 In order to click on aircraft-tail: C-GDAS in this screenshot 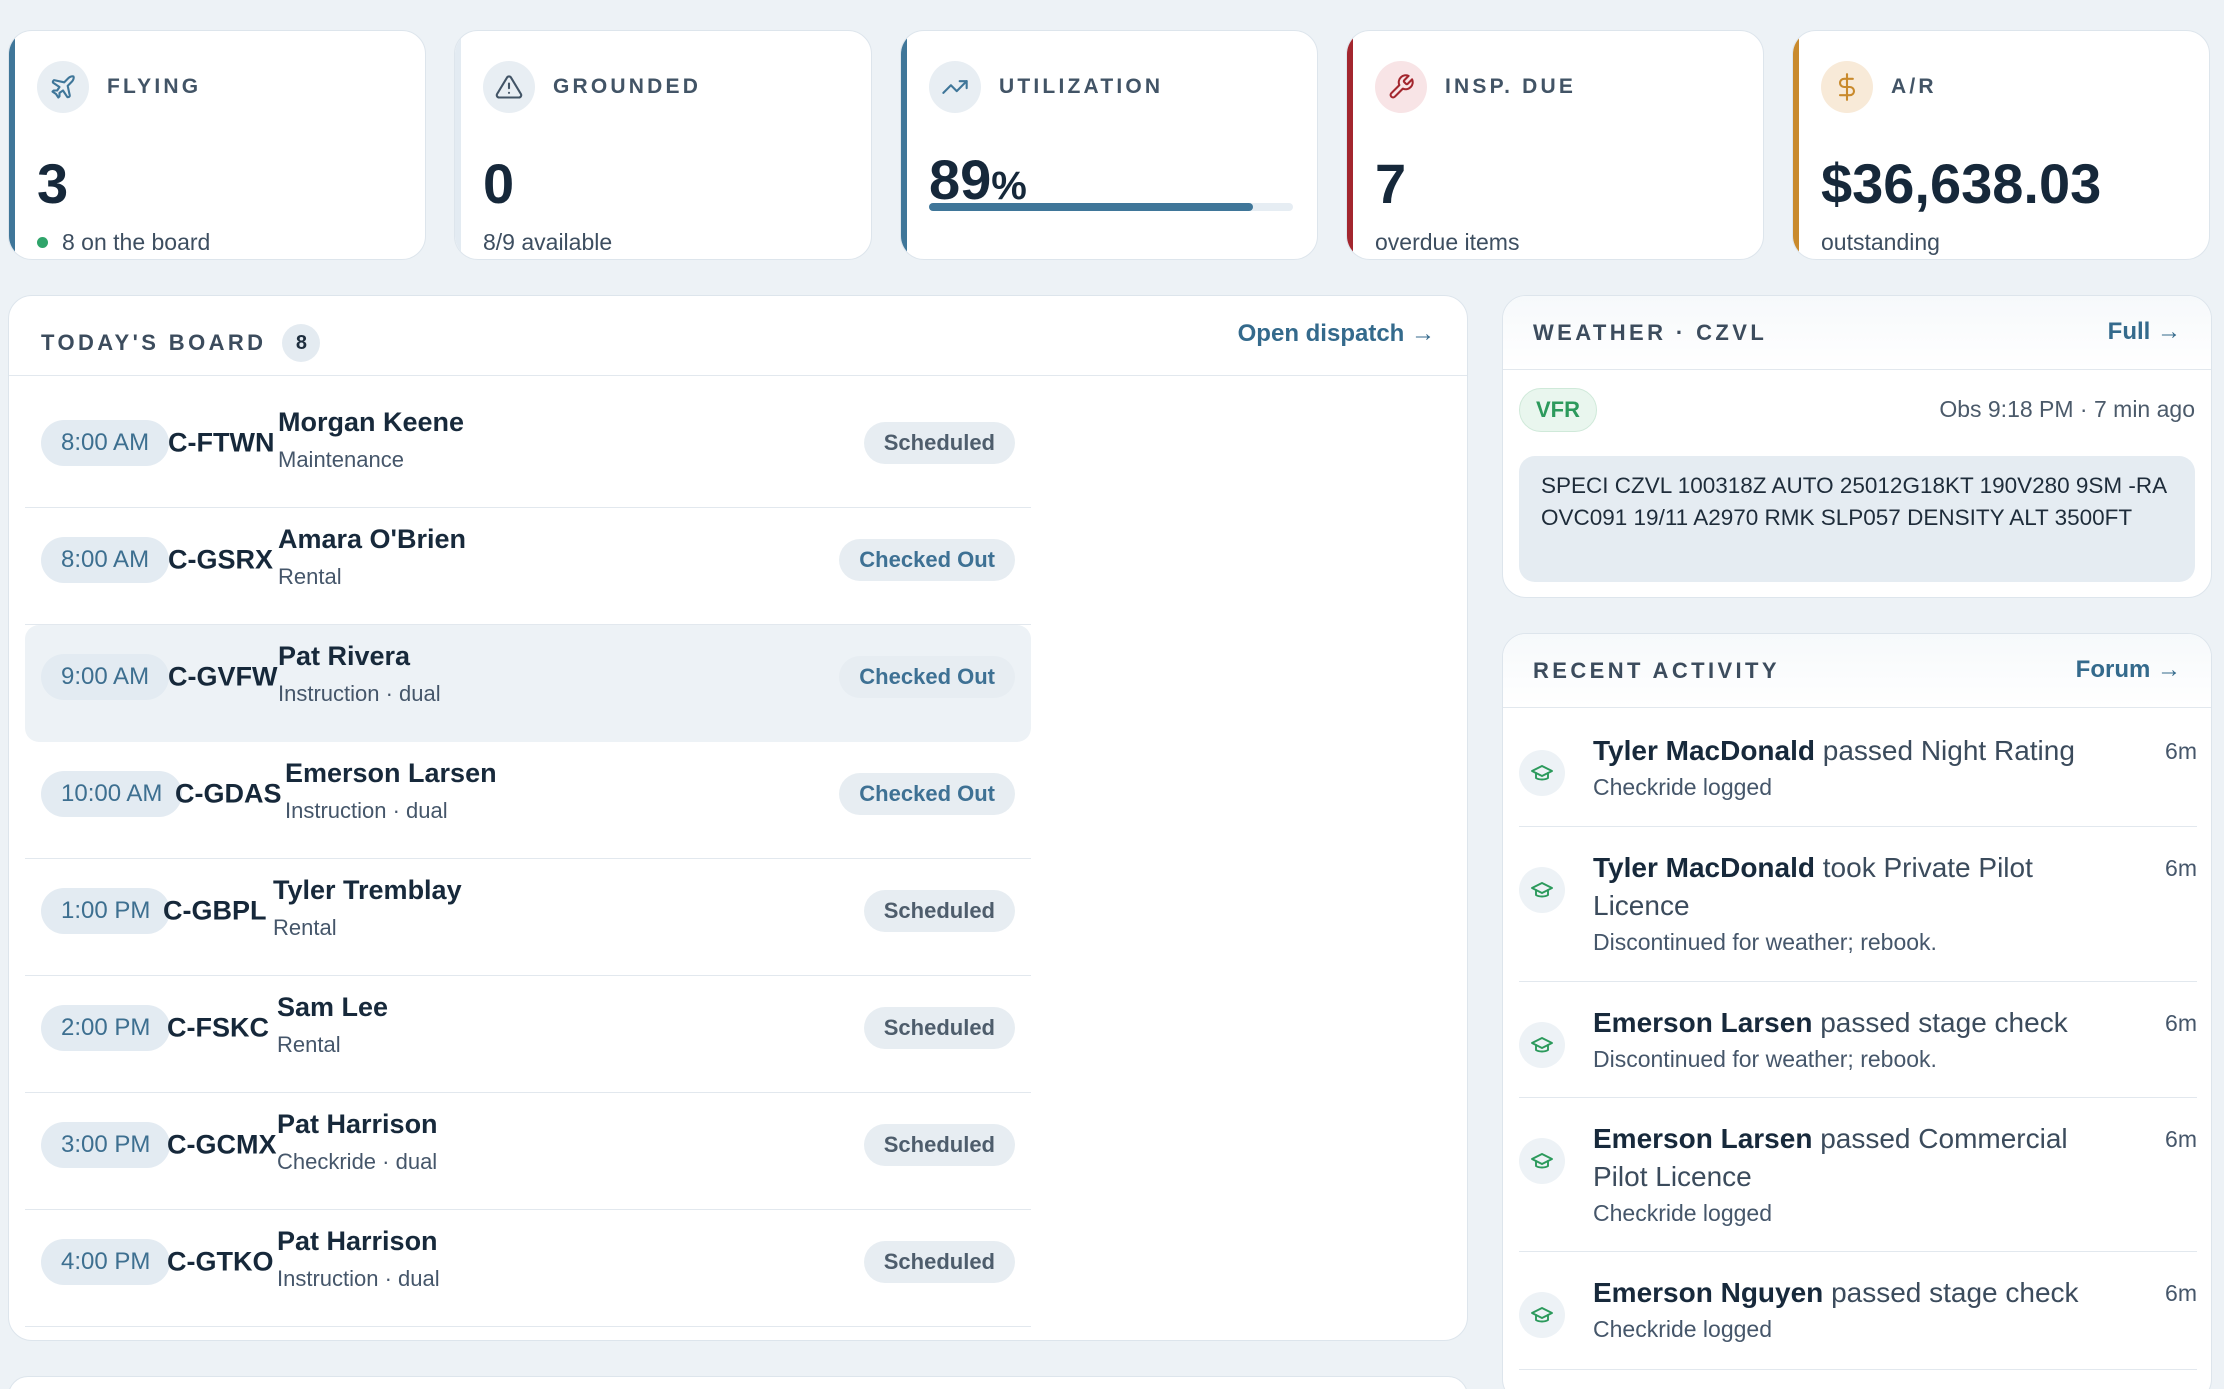, I will do `click(228, 793)`.